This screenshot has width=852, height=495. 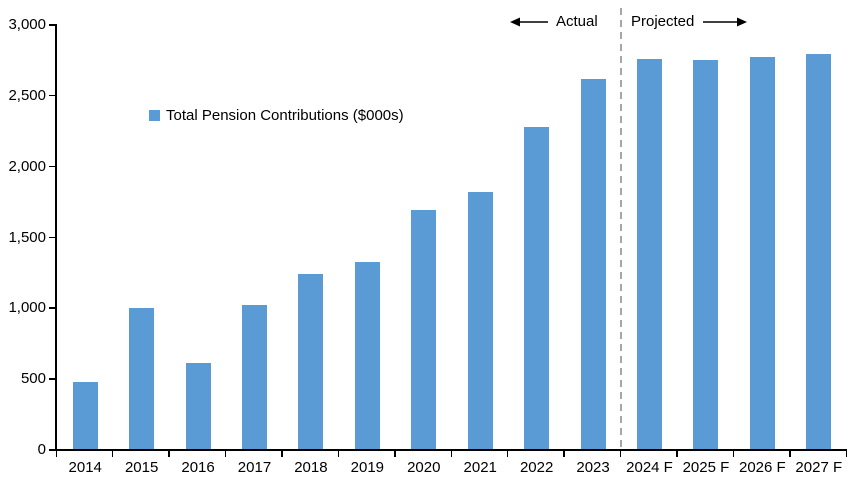 I want to click on y-tick-1,000, so click(x=52, y=308).